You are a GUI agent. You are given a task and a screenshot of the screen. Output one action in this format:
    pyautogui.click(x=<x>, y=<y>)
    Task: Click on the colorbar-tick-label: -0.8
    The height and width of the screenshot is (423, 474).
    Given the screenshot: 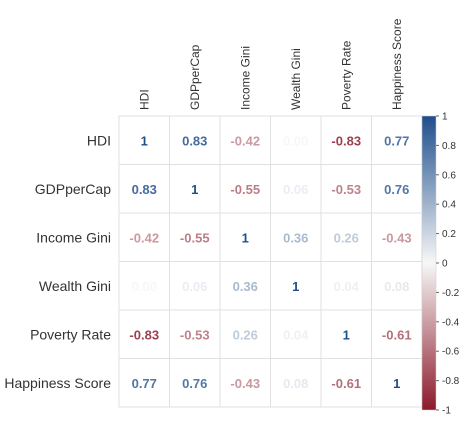 What is the action you would take?
    pyautogui.click(x=451, y=381)
    